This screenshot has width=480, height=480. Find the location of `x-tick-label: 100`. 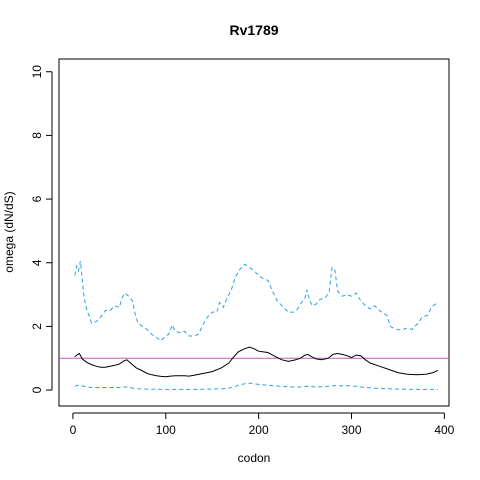

x-tick-label: 100 is located at coordinates (166, 430).